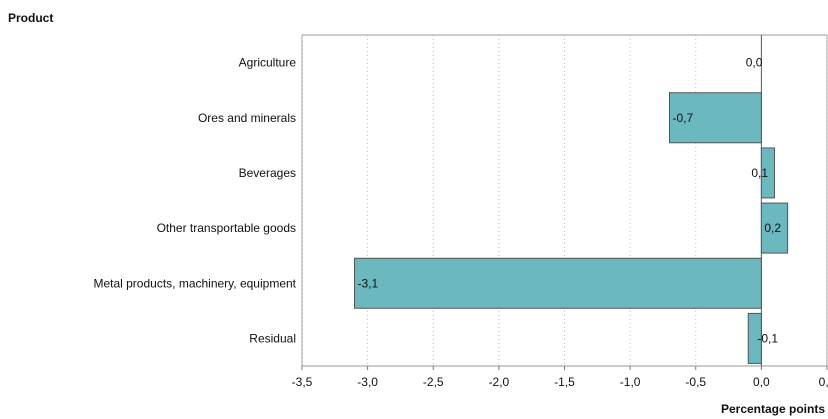 This screenshot has width=828, height=419. Describe the element at coordinates (823, 382) in the screenshot. I see `tick-label: 0,5` at that location.